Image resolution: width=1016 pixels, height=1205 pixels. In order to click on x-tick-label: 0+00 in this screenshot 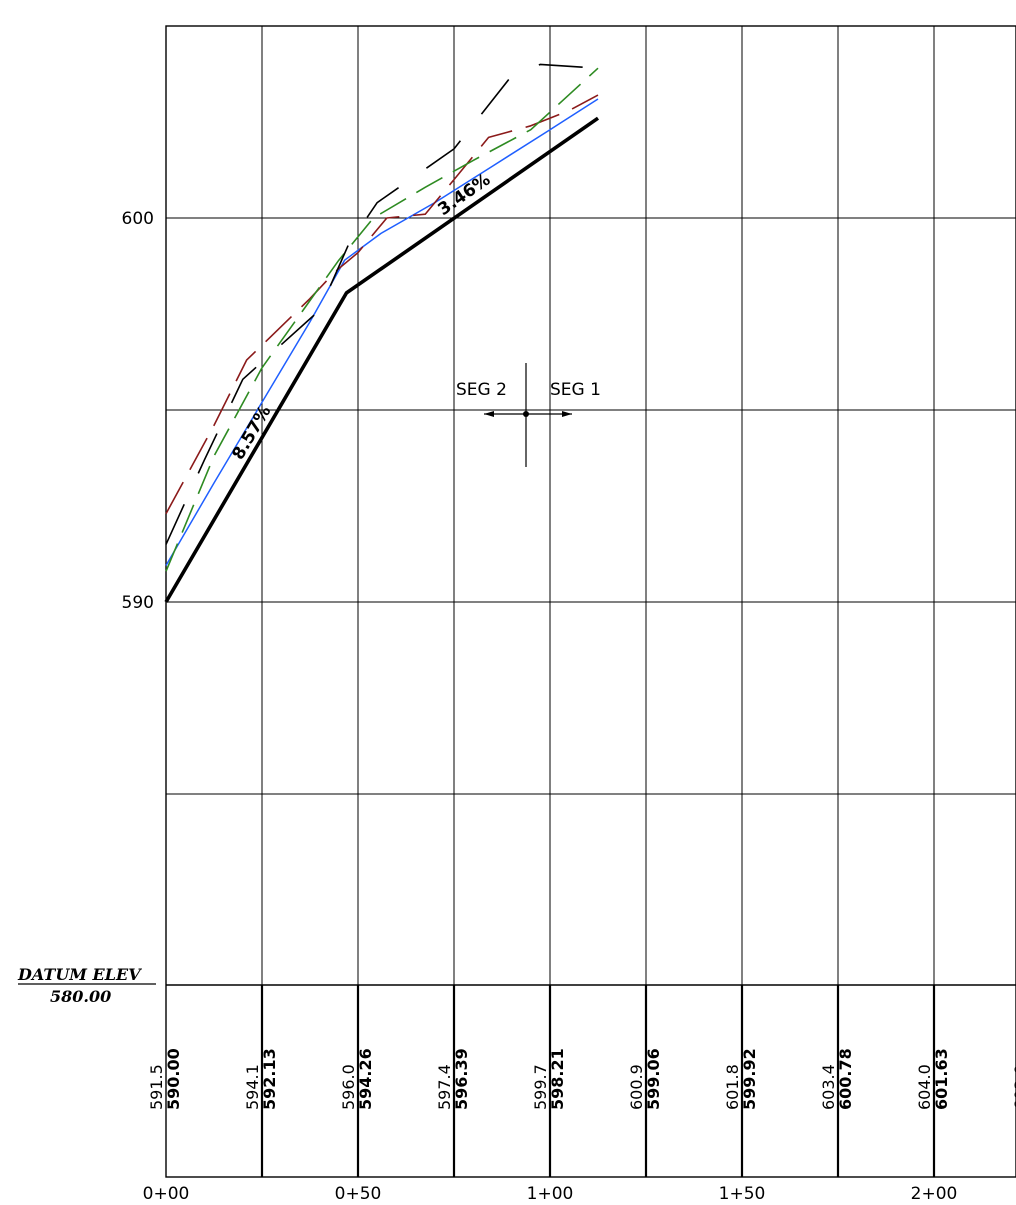, I will do `click(166, 1194)`.